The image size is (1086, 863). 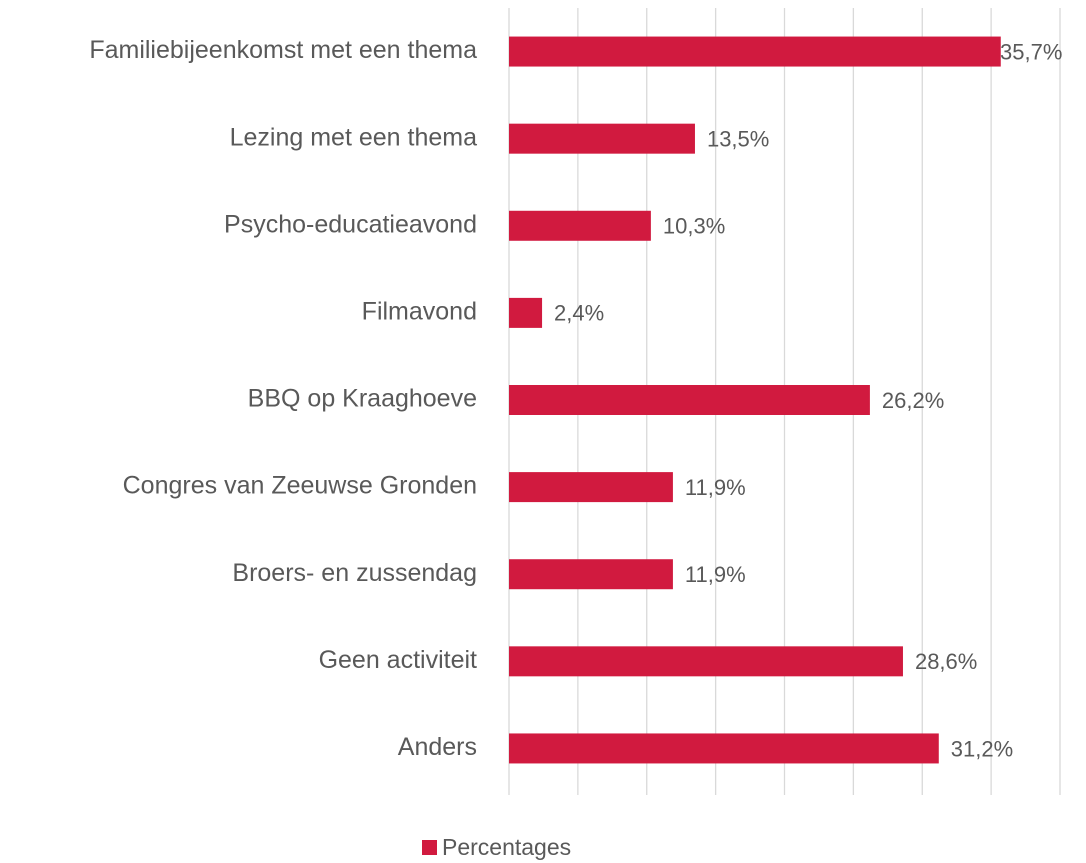 I want to click on category-label: Geen activiteit, so click(x=398, y=660).